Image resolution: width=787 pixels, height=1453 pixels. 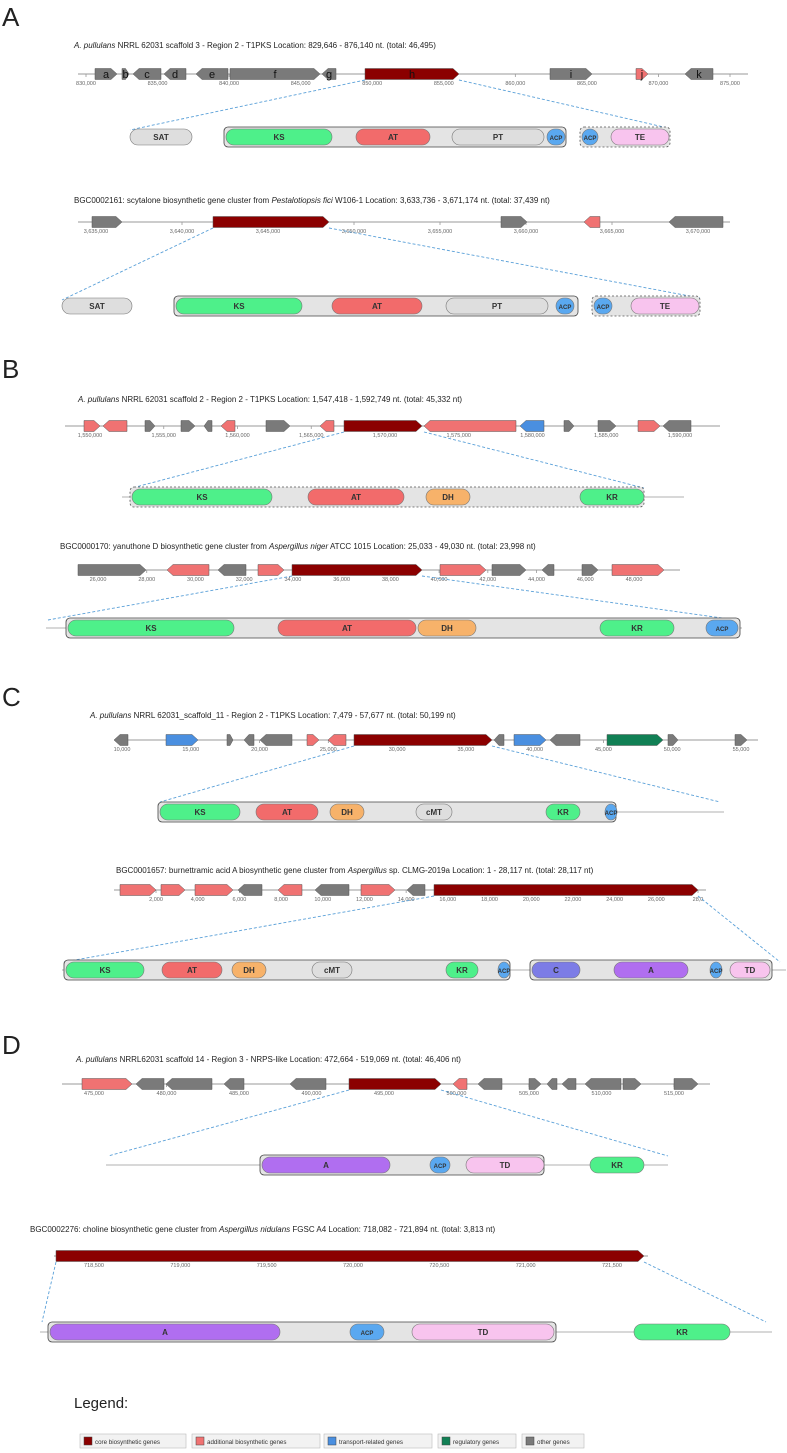 I want to click on domain-label-a: A, so click(x=651, y=970).